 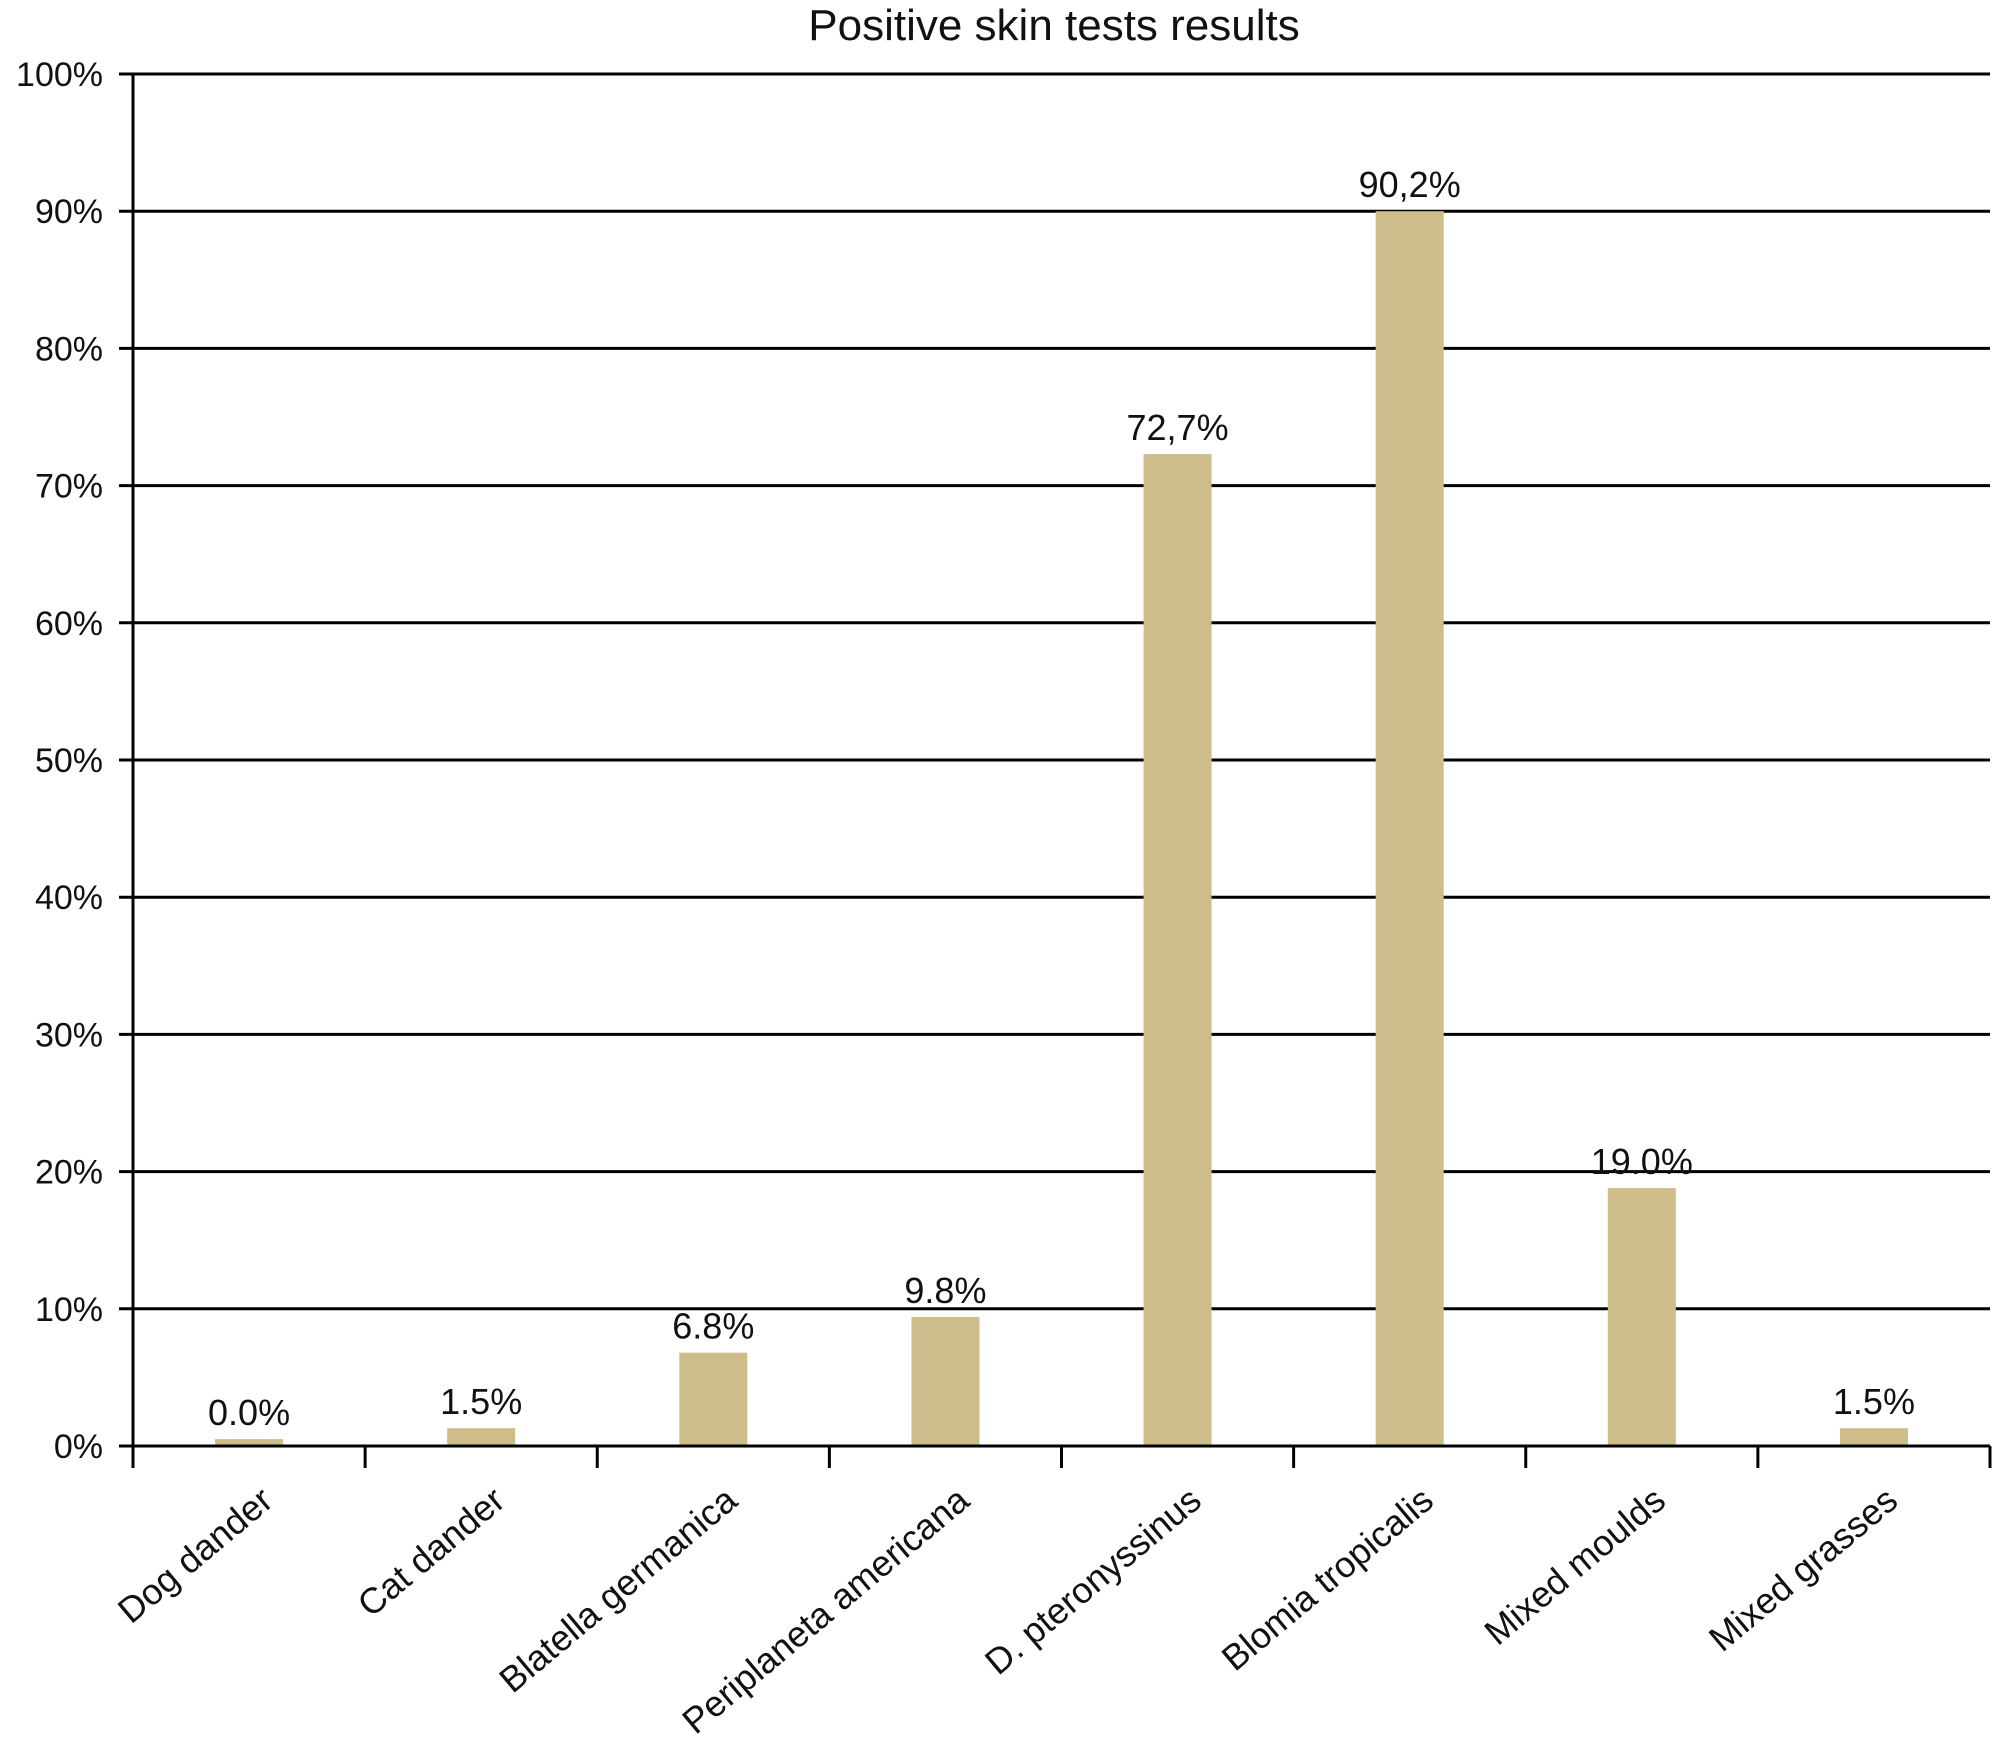 I want to click on x-tick-label: Cat dander, so click(x=431, y=1552).